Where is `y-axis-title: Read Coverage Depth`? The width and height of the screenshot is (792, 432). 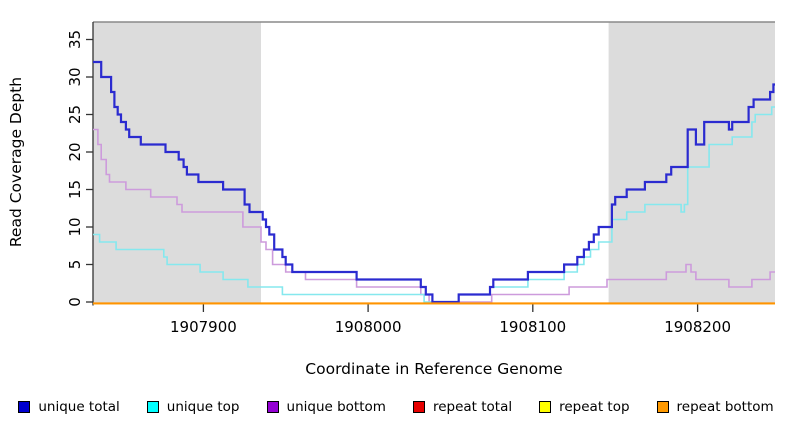 y-axis-title: Read Coverage Depth is located at coordinates (16, 162).